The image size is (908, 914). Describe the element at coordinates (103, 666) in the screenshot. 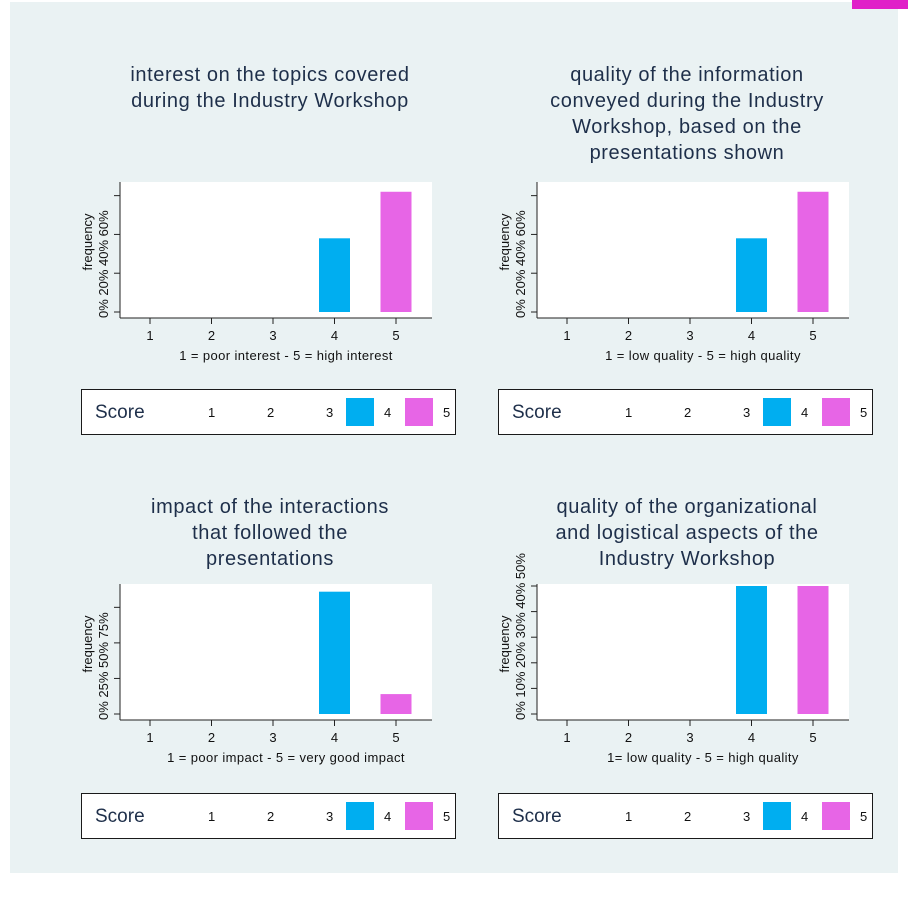

I see `y-tick-labels: 0% 25% 50% 75%` at that location.